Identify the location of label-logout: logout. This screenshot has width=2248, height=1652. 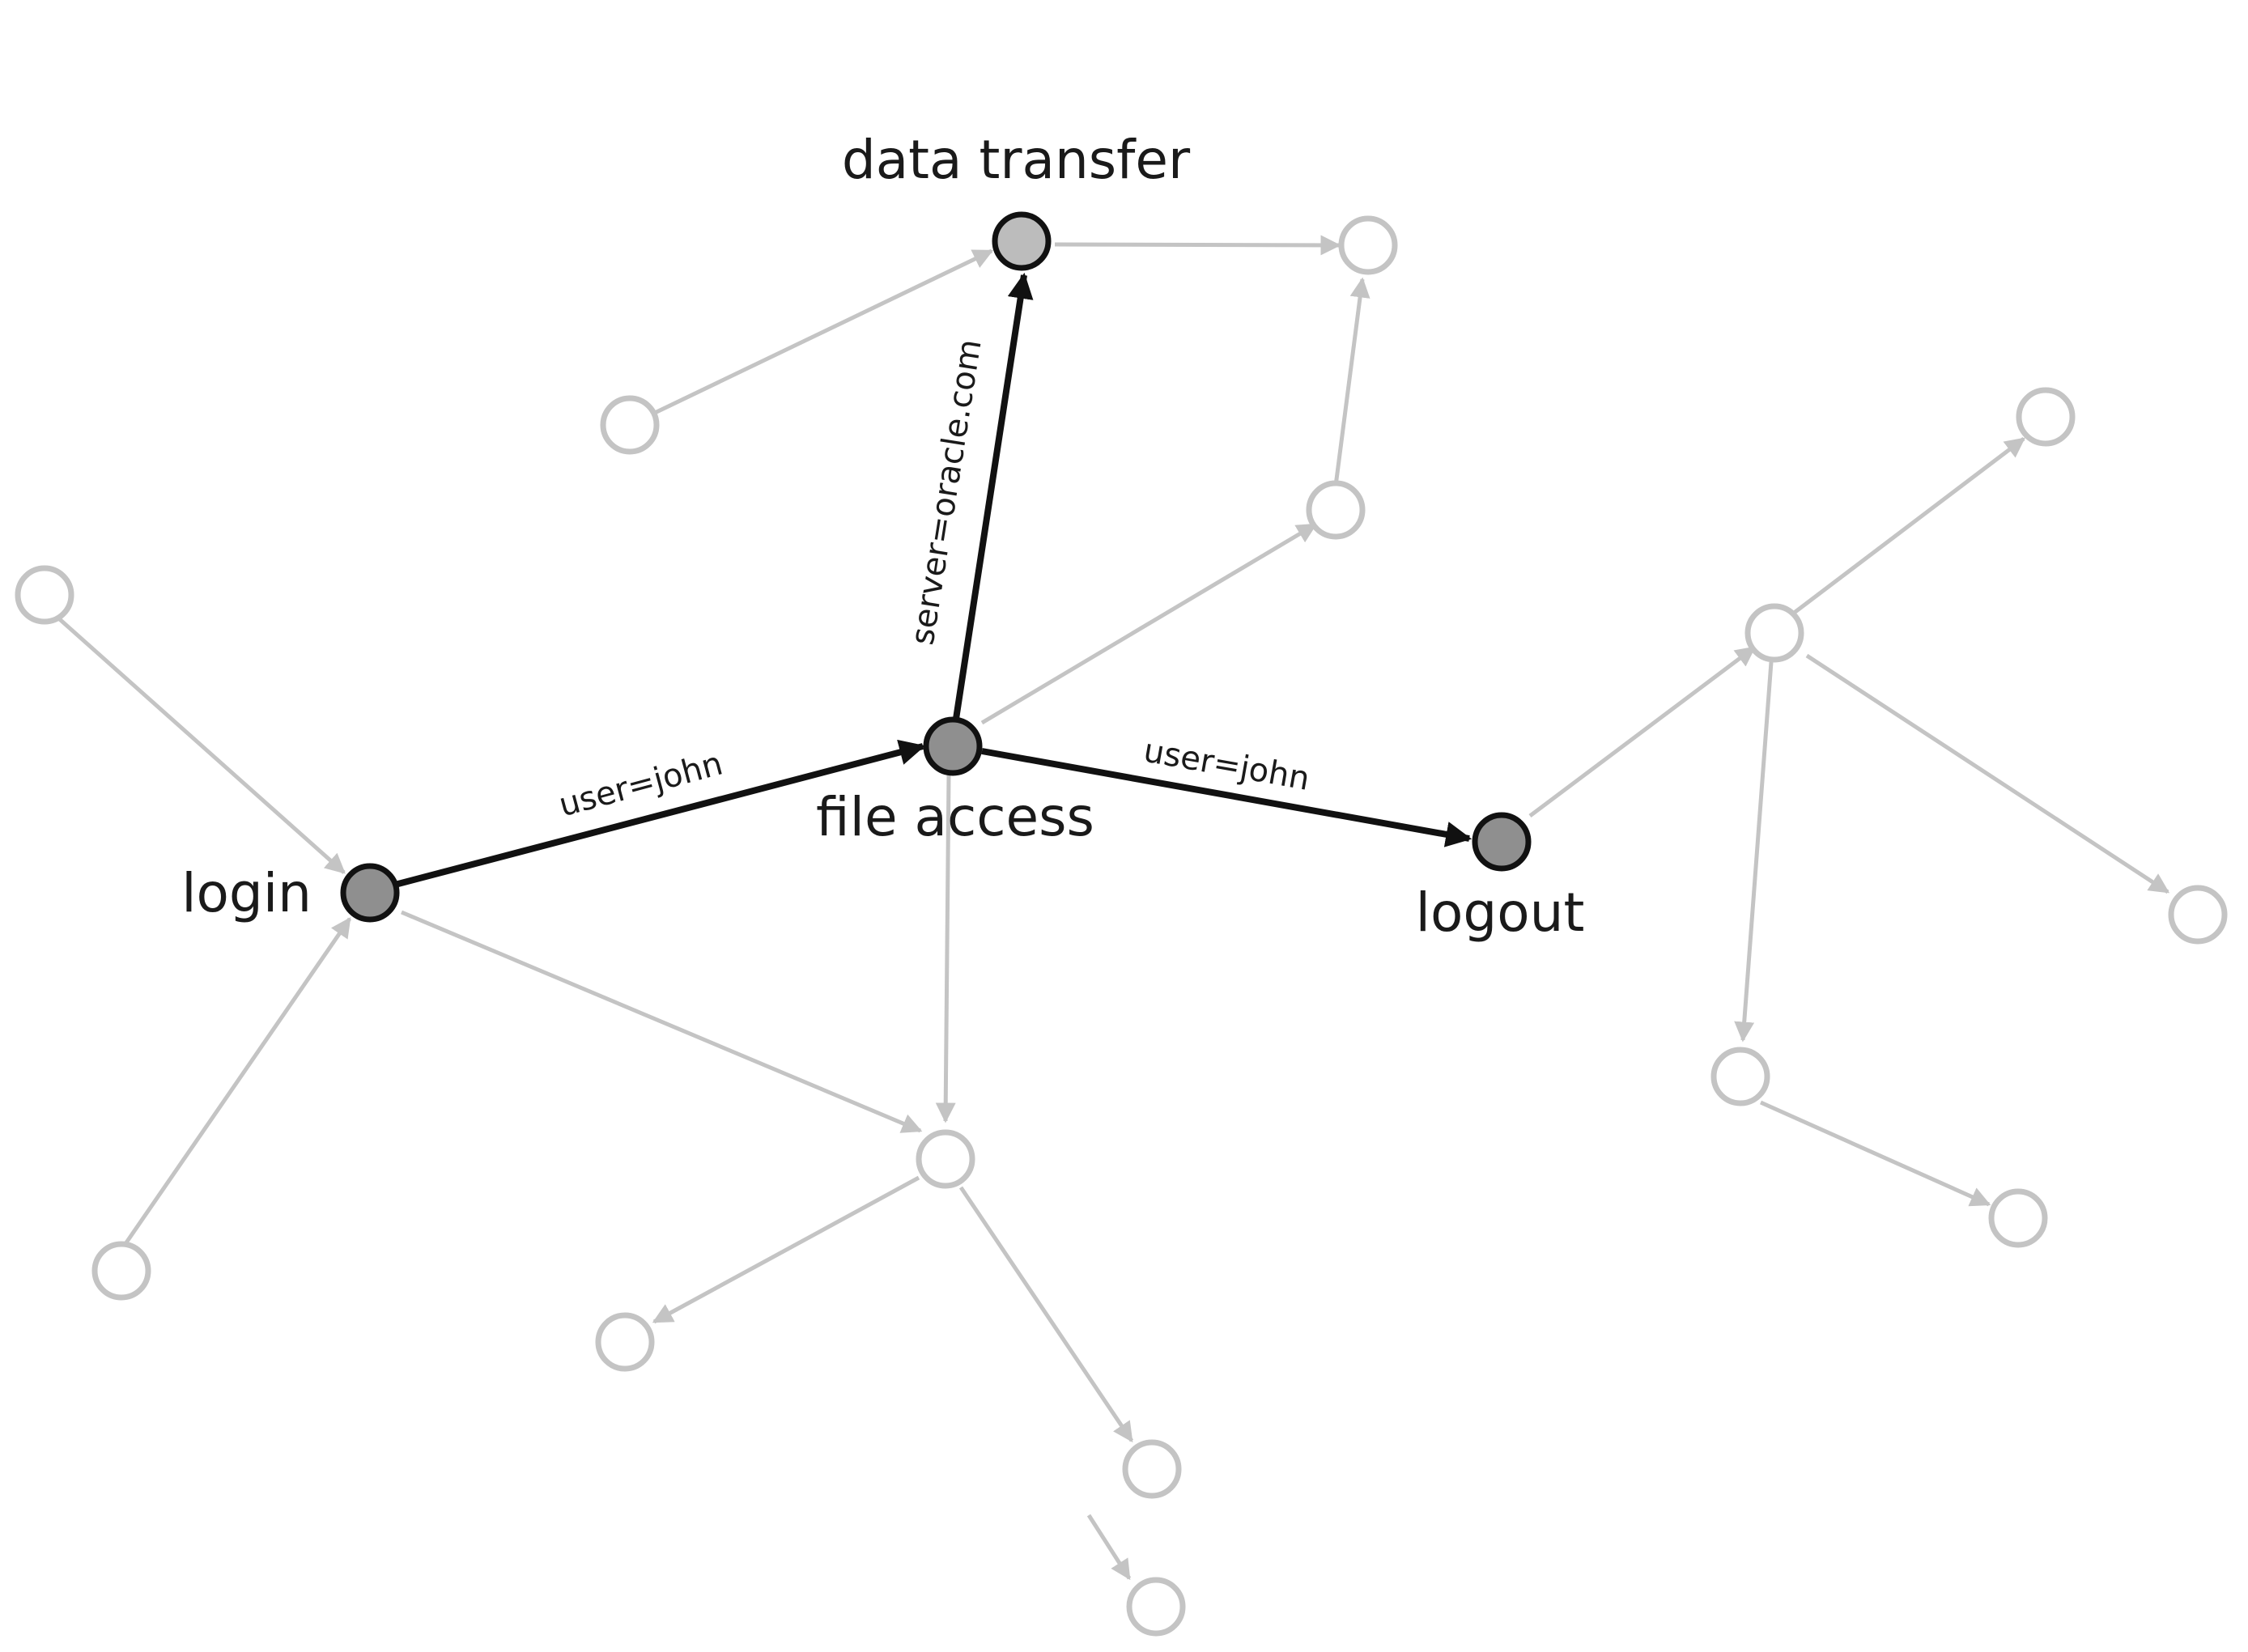
(1500, 913).